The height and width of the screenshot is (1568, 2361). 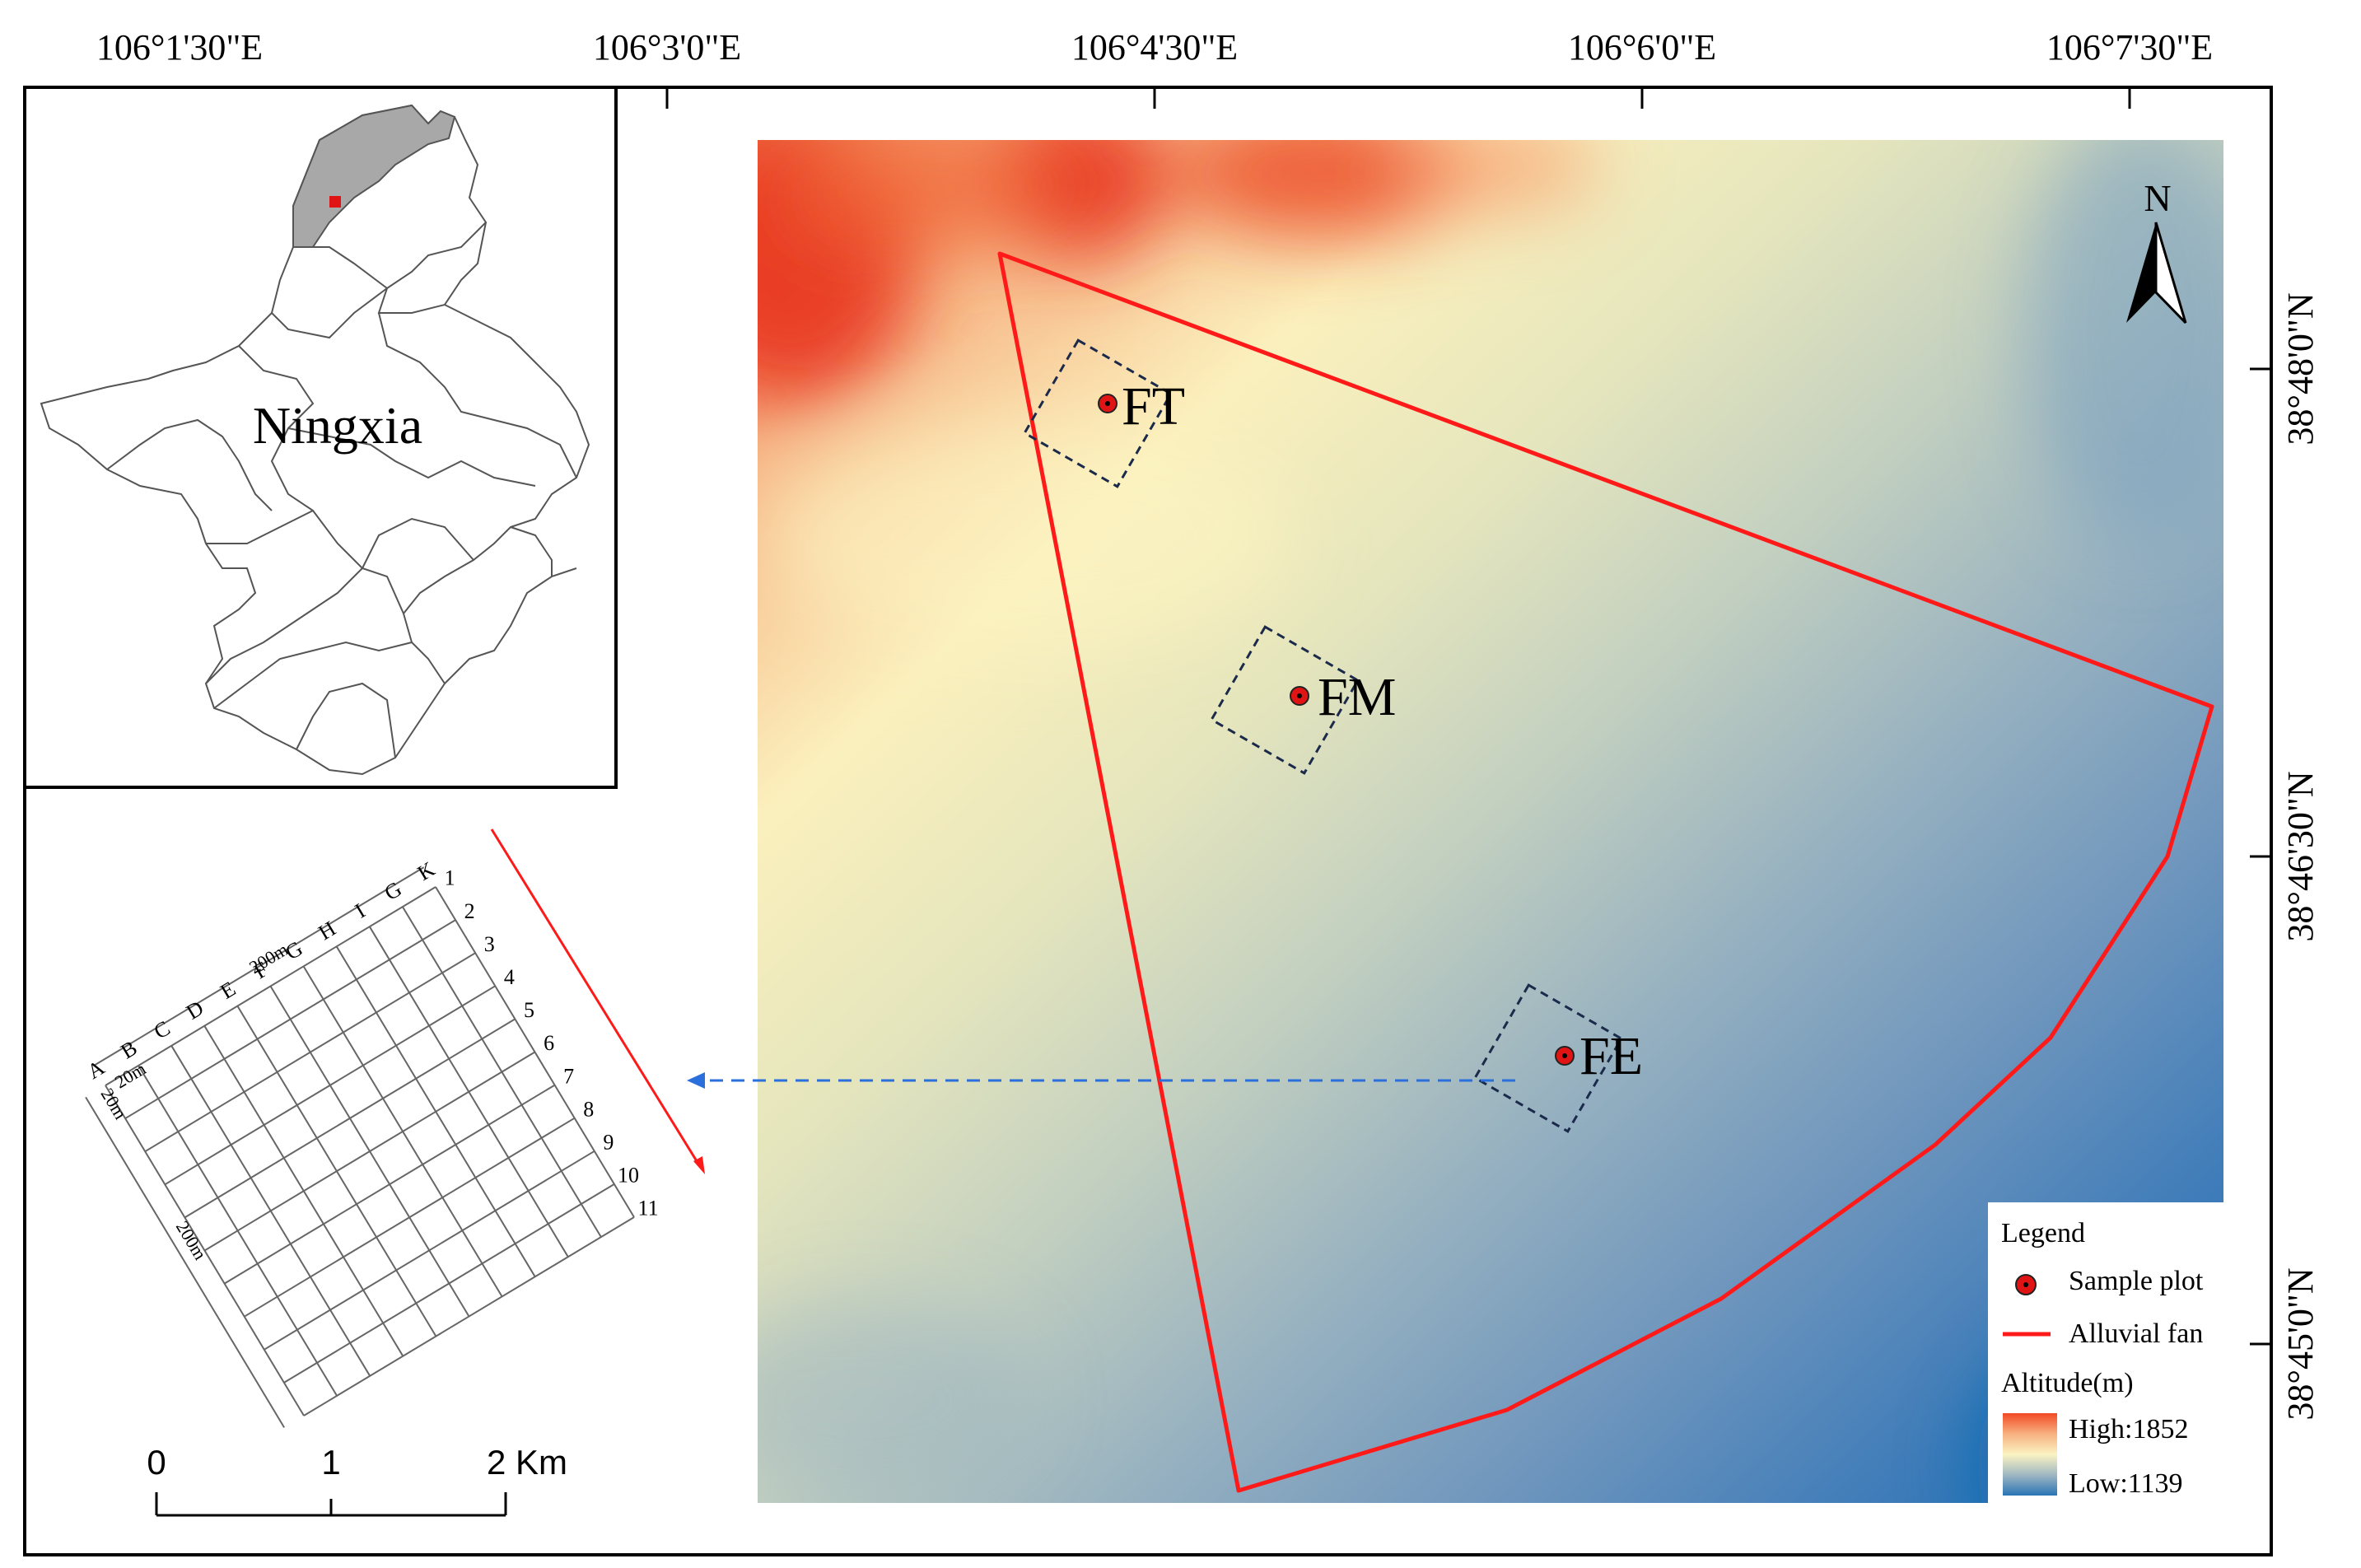 What do you see at coordinates (2301, 856) in the screenshot?
I see `lat-label-2: 38°46'30"N` at bounding box center [2301, 856].